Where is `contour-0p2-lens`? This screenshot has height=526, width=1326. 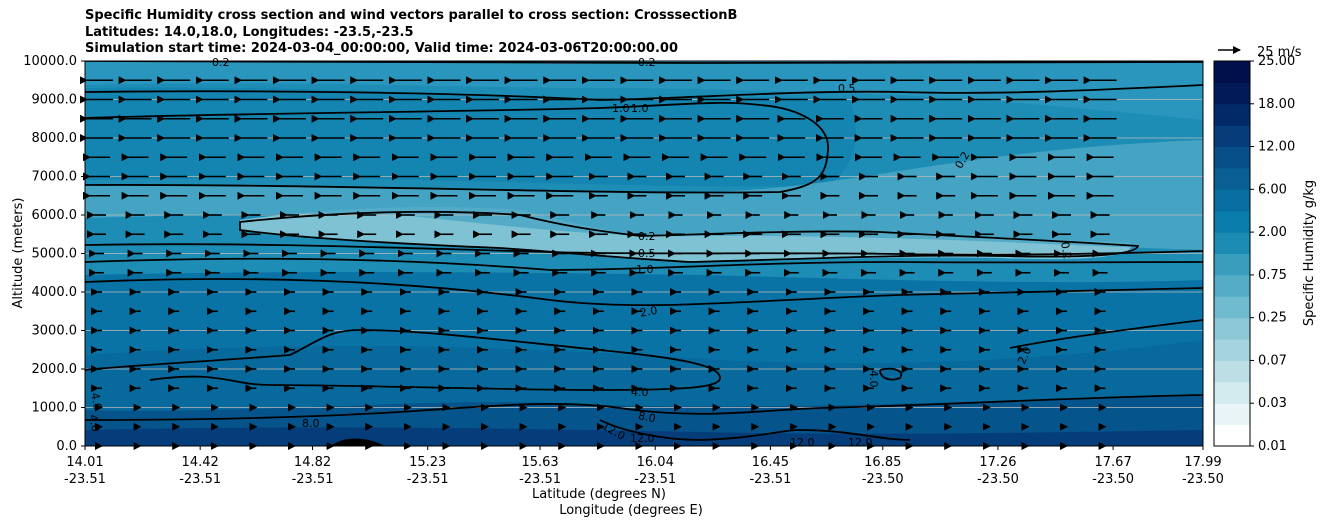 contour-0p2-lens is located at coordinates (689, 236).